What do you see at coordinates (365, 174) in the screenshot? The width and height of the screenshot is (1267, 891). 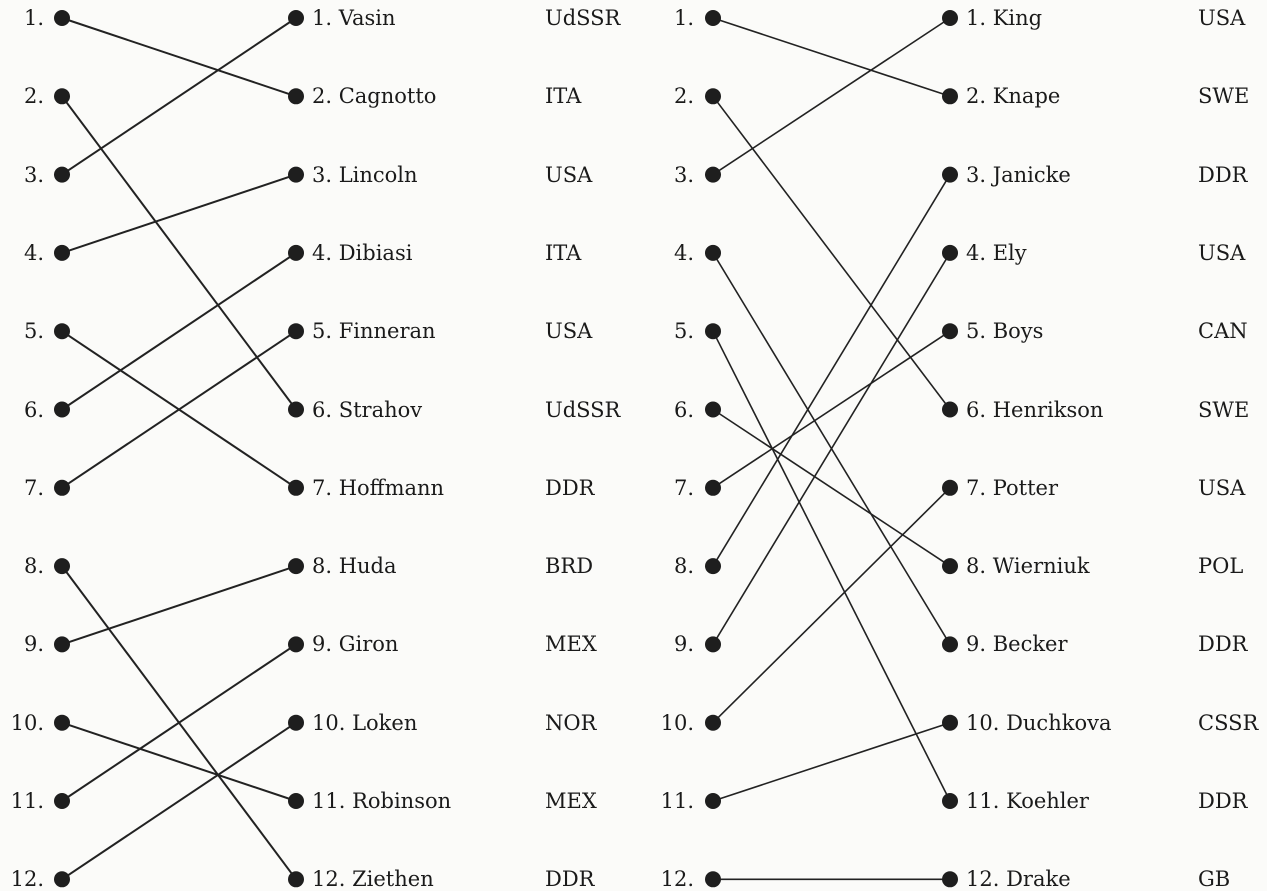 I see `athlete-name: 3. Lincoln` at bounding box center [365, 174].